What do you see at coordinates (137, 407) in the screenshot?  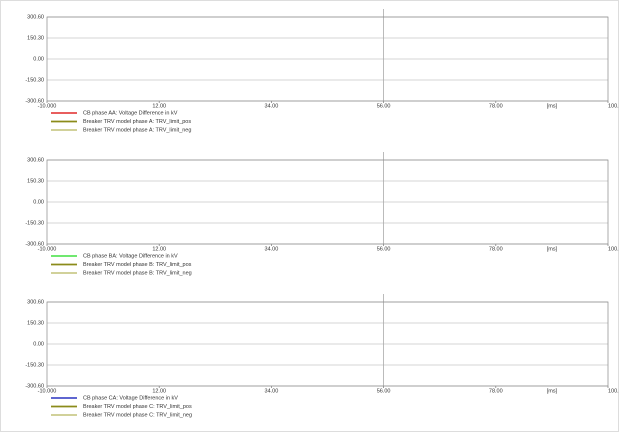 I see `legend-label: Breaker TRV model phase C: TRV_limit_pos` at bounding box center [137, 407].